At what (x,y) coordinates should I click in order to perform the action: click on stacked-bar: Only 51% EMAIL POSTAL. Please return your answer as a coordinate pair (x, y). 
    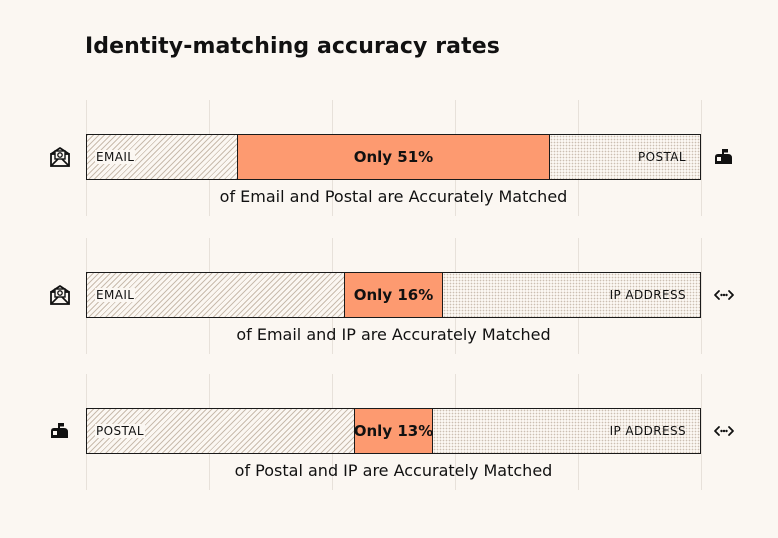
    Looking at the image, I should click on (393, 157).